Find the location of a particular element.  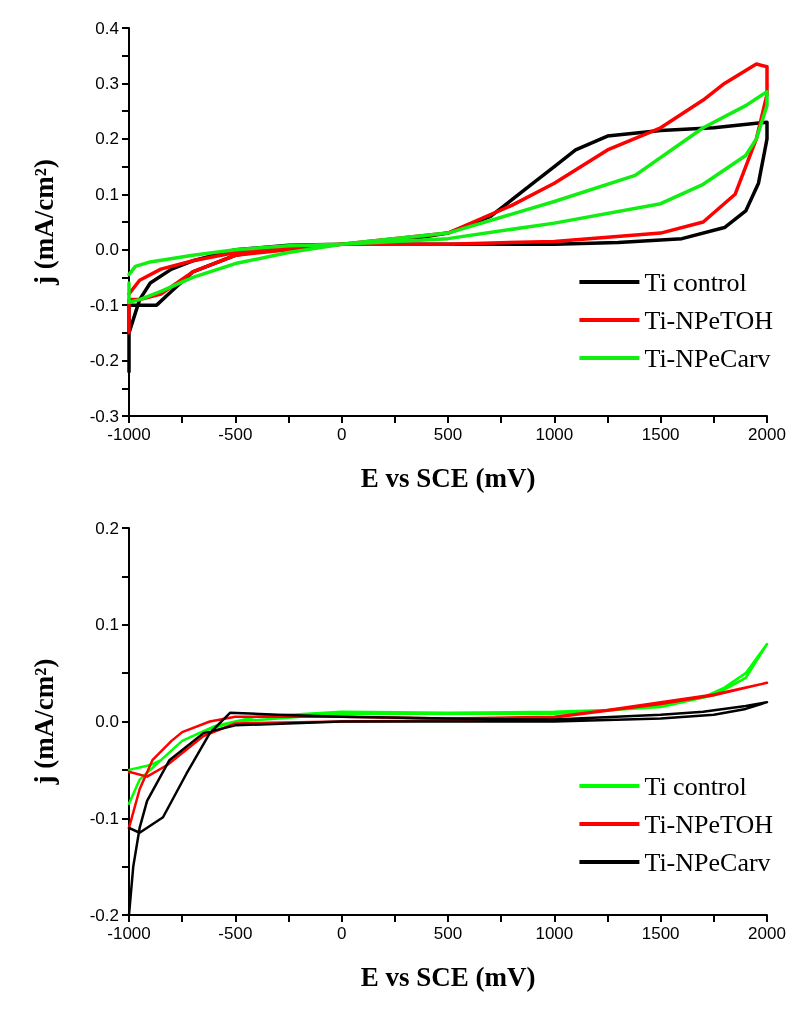

y-tick-label: 0.4 is located at coordinates (107, 28).